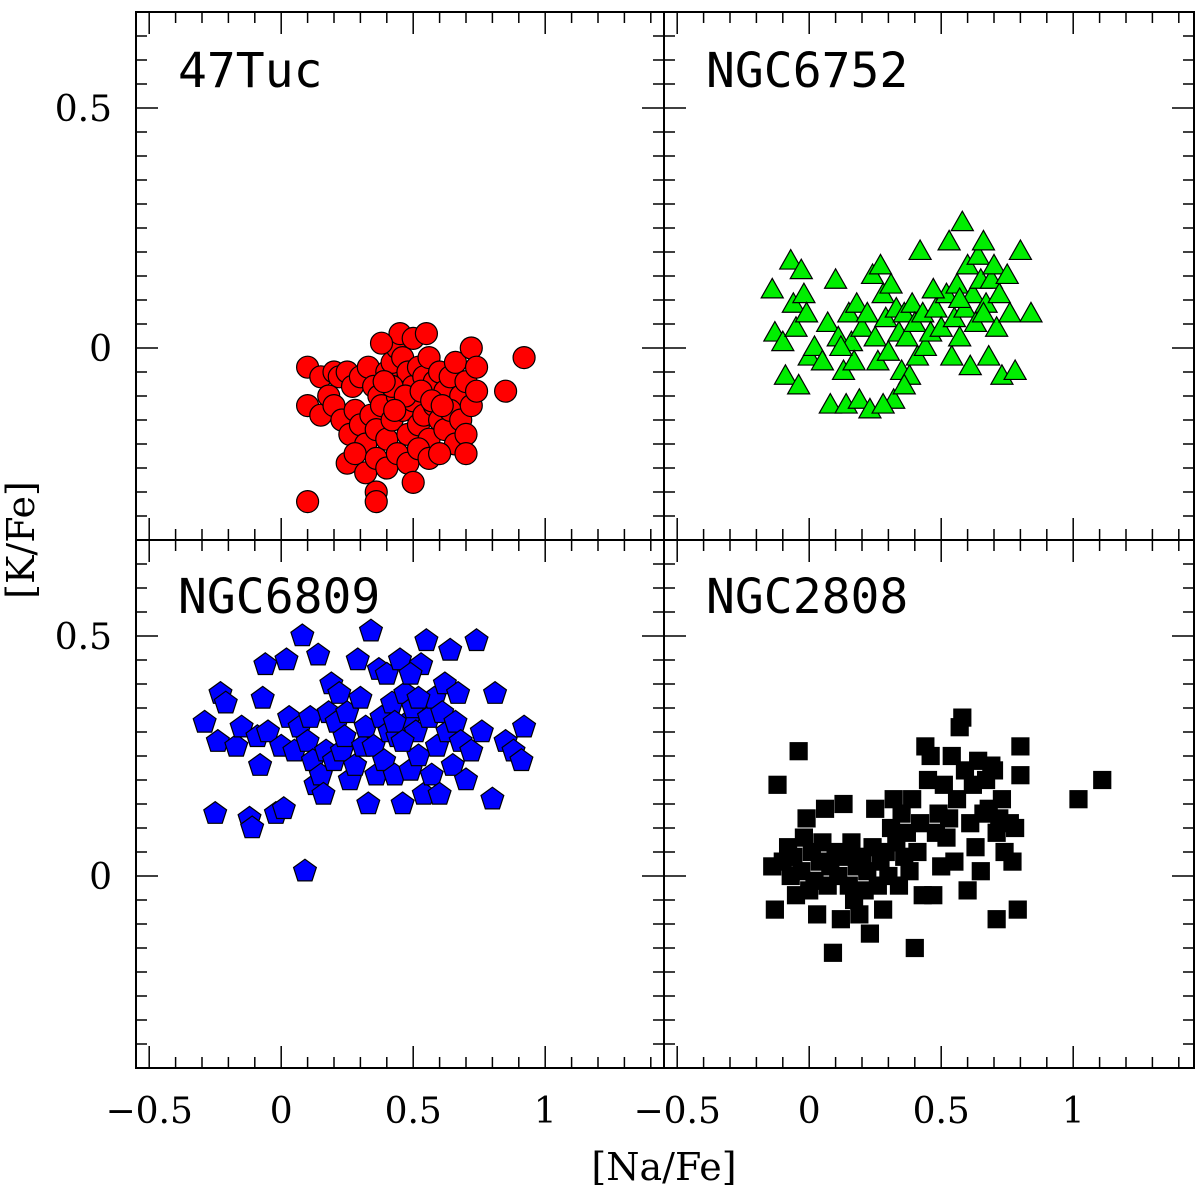 The width and height of the screenshot is (1200, 1196). I want to click on panel-title-ngc6809: NGC6809, so click(279, 597).